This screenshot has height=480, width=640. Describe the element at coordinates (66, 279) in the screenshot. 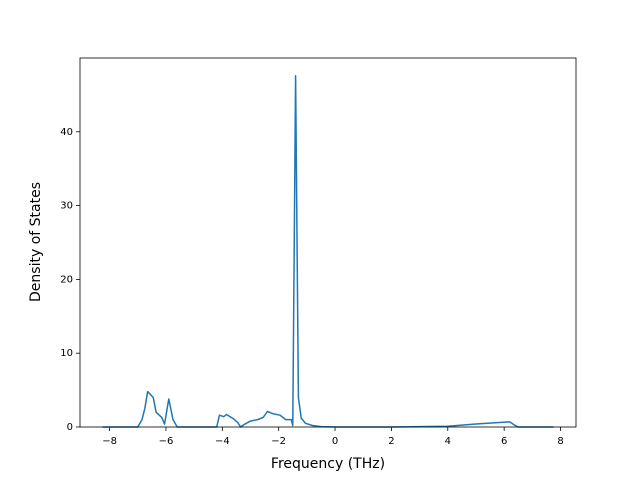

I see `y-tick-label: 20` at that location.